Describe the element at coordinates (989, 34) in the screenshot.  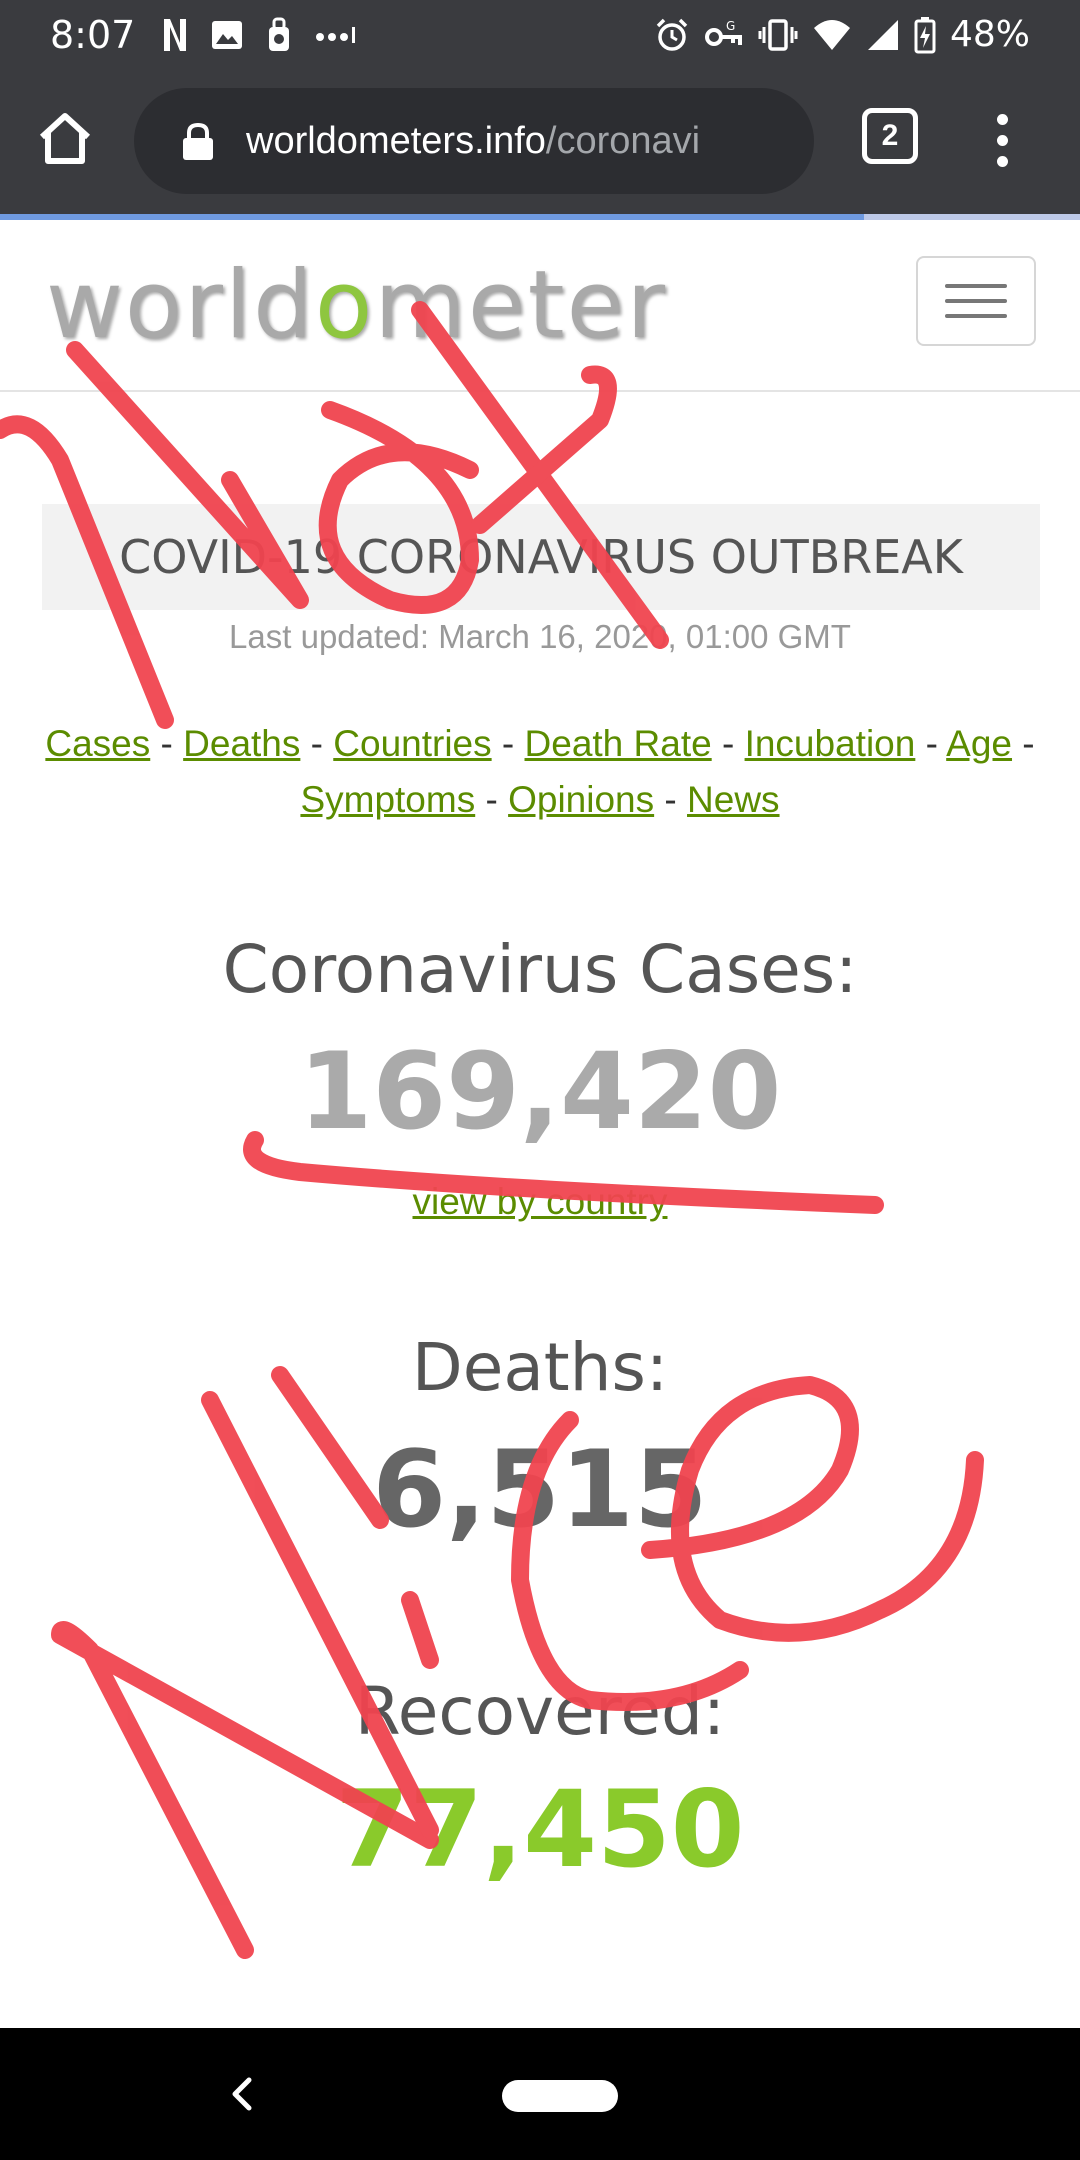
I see `battery-percent: 48%` at that location.